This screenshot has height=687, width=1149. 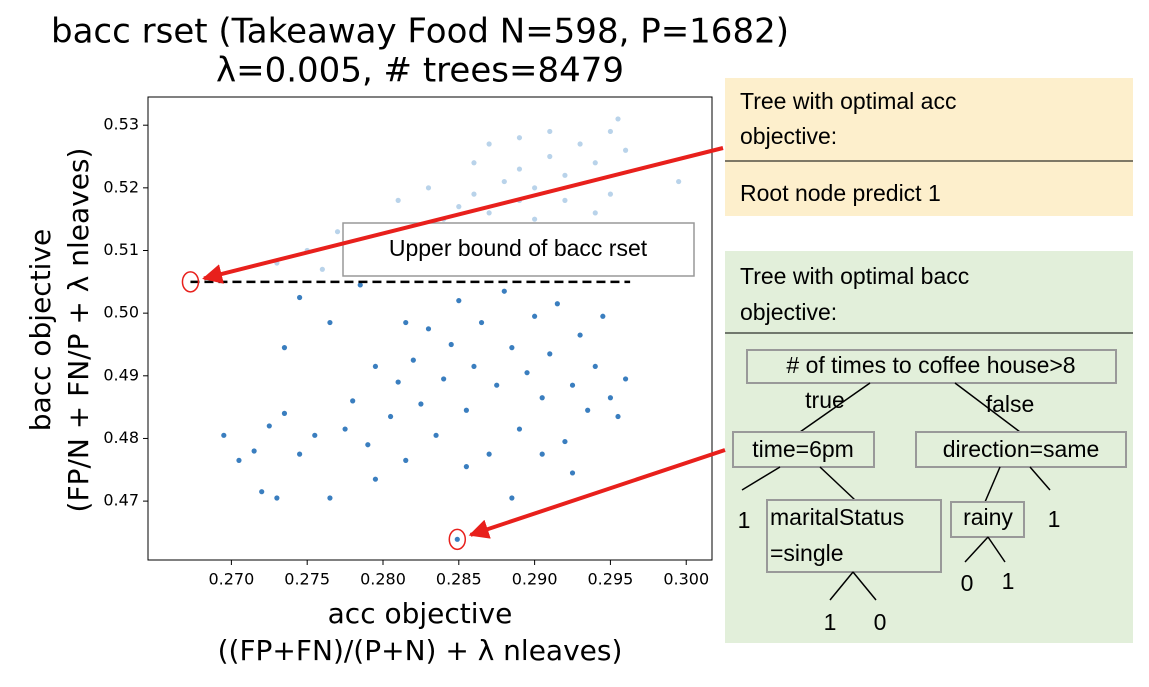 What do you see at coordinates (420, 613) in the screenshot?
I see `x-label: acc objective` at bounding box center [420, 613].